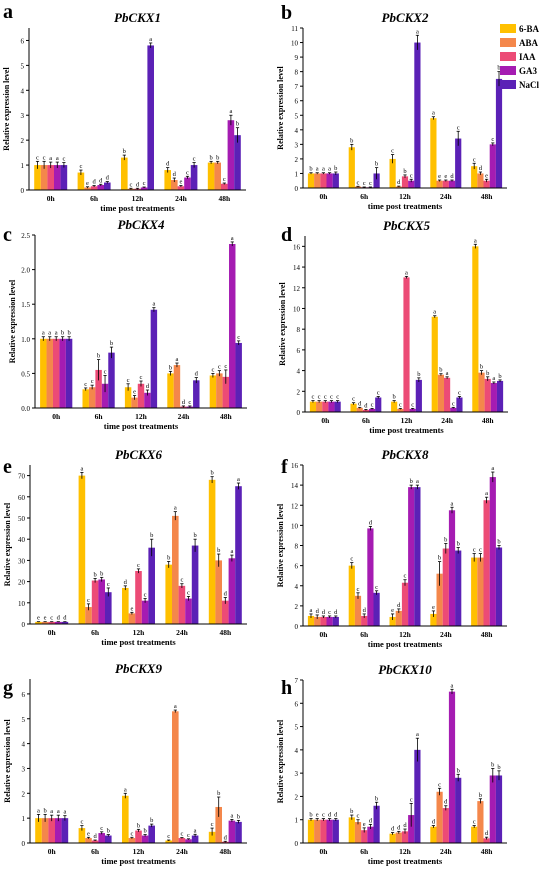 The image size is (550, 872). What do you see at coordinates (22, 583) in the screenshot?
I see `y-tick-label: 20` at bounding box center [22, 583].